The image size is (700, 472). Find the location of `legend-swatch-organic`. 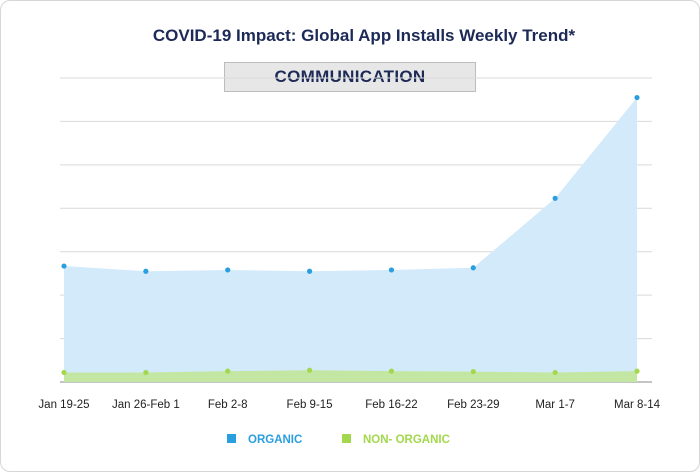

legend-swatch-organic is located at coordinates (231, 438).